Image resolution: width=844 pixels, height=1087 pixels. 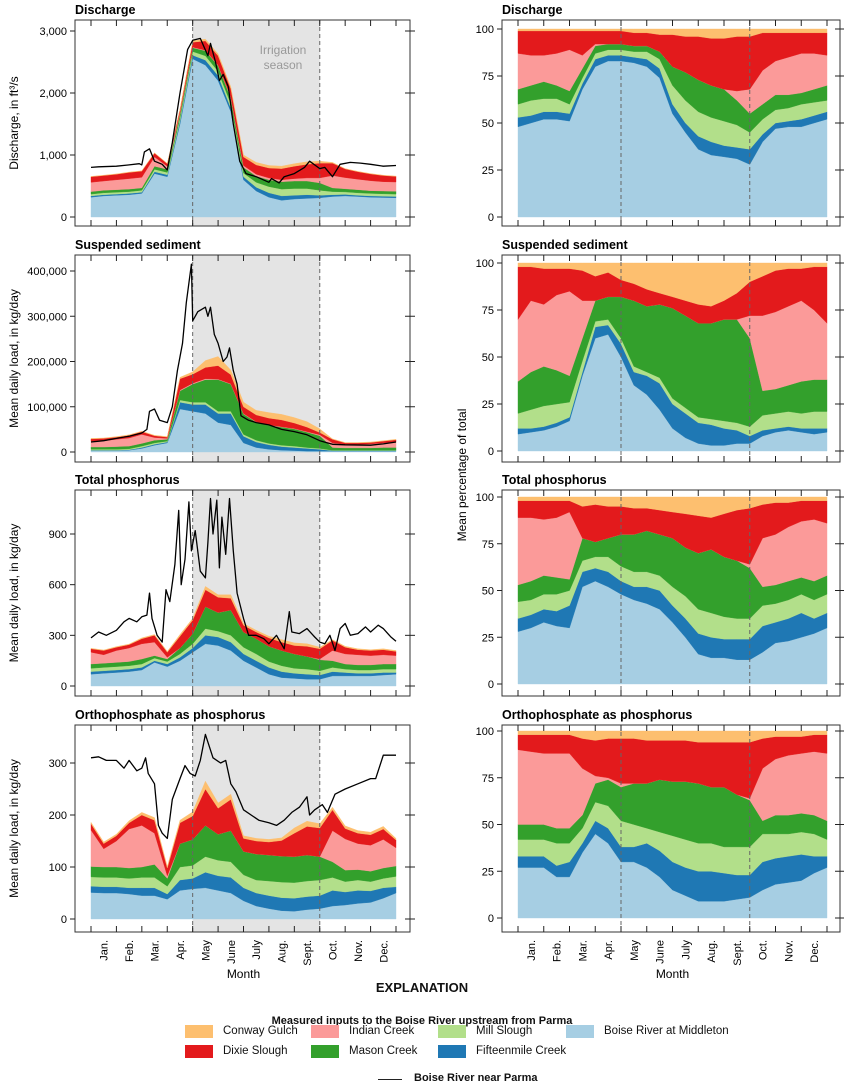 What do you see at coordinates (47, 363) in the screenshot?
I see `y-tick-label: 200,000` at bounding box center [47, 363].